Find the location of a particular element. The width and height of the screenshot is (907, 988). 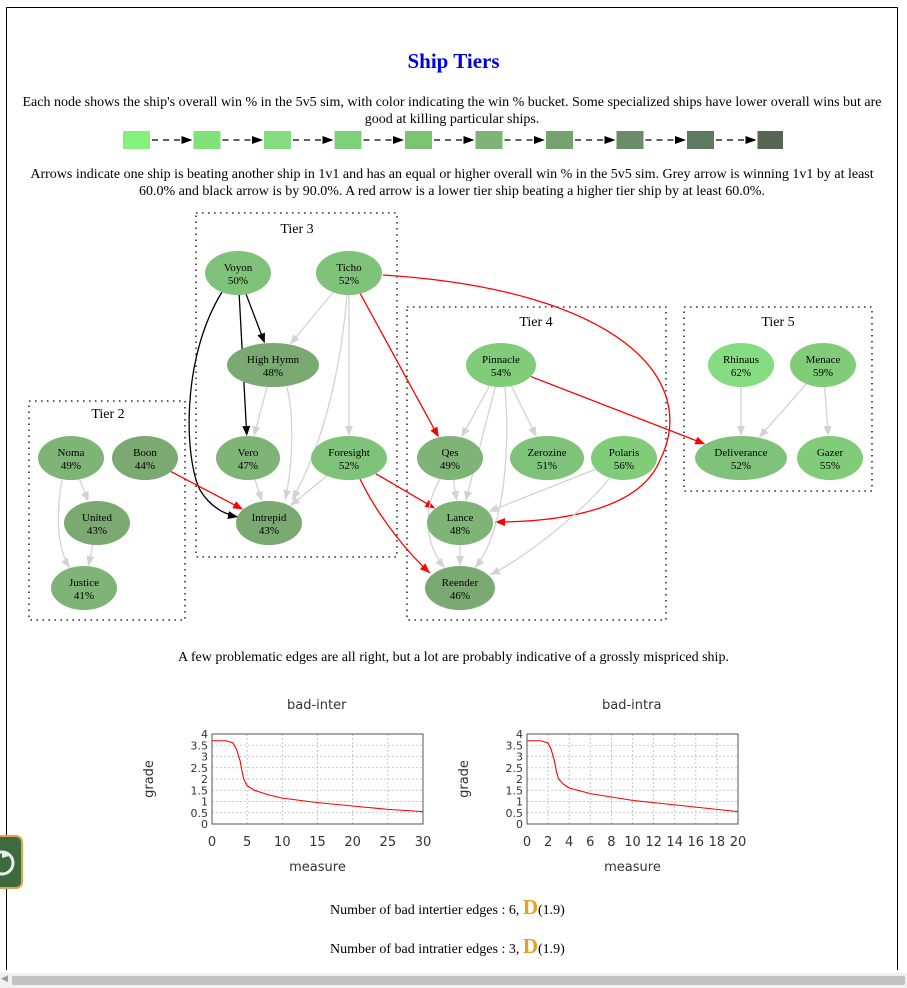

edge-menace-deliverance-head is located at coordinates (763, 432).